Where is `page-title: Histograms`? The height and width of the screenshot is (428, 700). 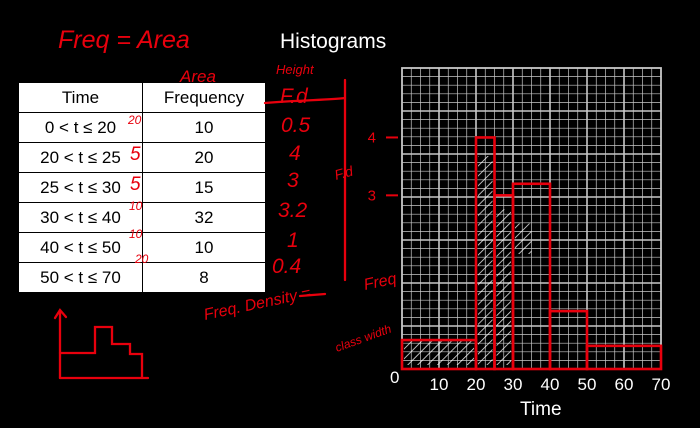
page-title: Histograms is located at coordinates (333, 41).